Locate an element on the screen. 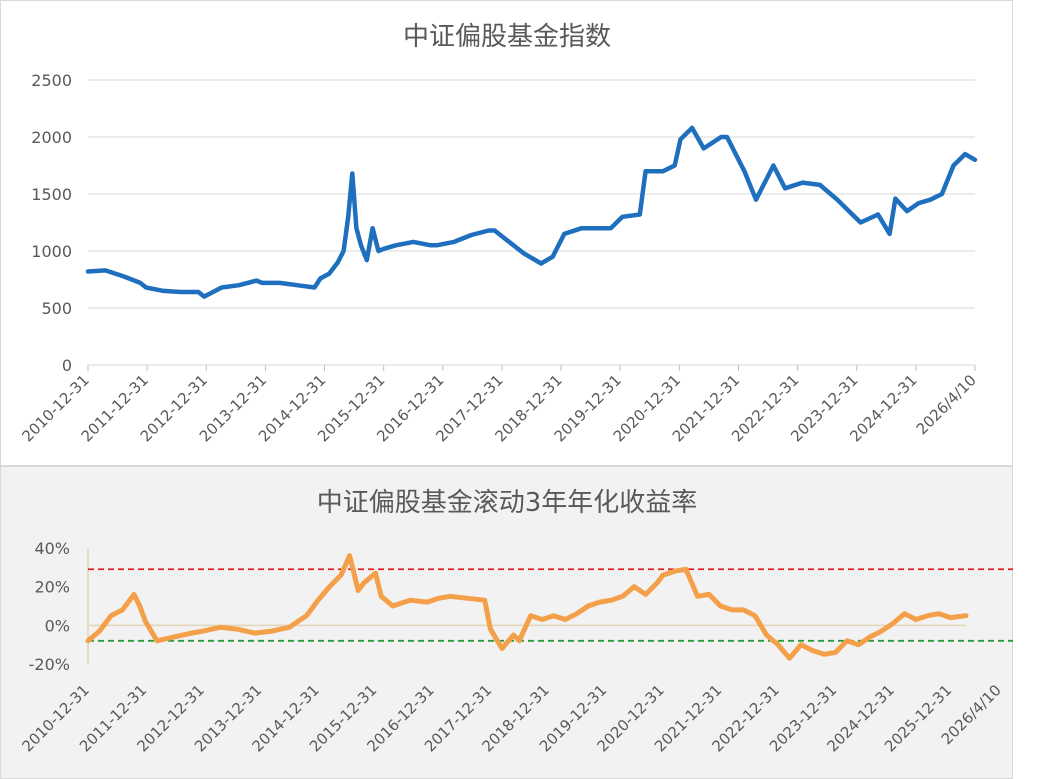 The width and height of the screenshot is (1037, 779). chart2-y-axis: -20% 0% 20% 40% is located at coordinates (49, 606).